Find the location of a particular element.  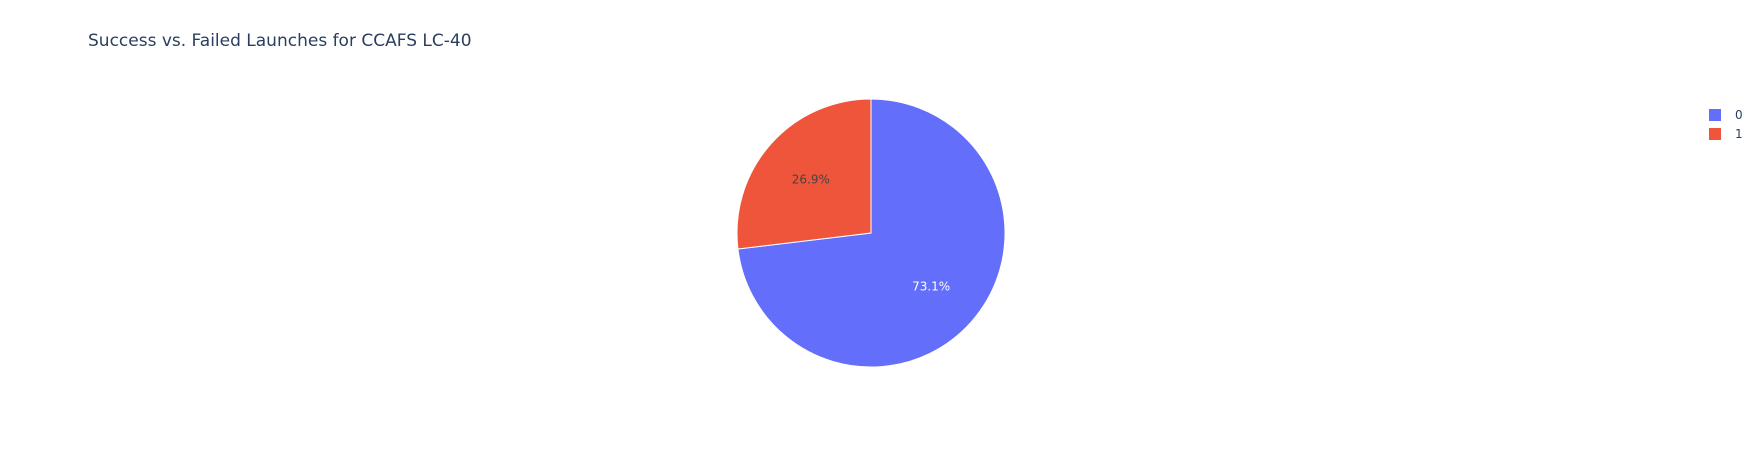

legend-item-0: 0 is located at coordinates (1726, 114).